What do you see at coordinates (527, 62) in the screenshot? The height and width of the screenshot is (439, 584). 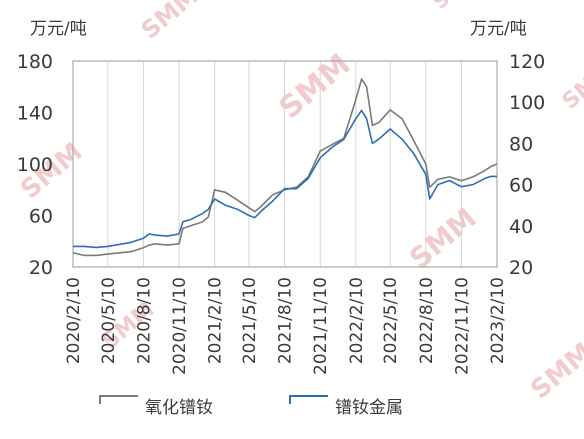 I see `right-tick-label: 120` at bounding box center [527, 62].